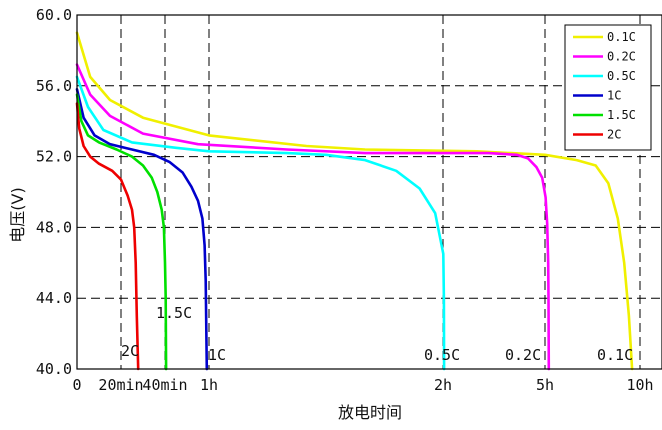 This screenshot has width=662, height=430. Describe the element at coordinates (174, 313) in the screenshot. I see `curve-label-1.5C: 1.5C` at that location.